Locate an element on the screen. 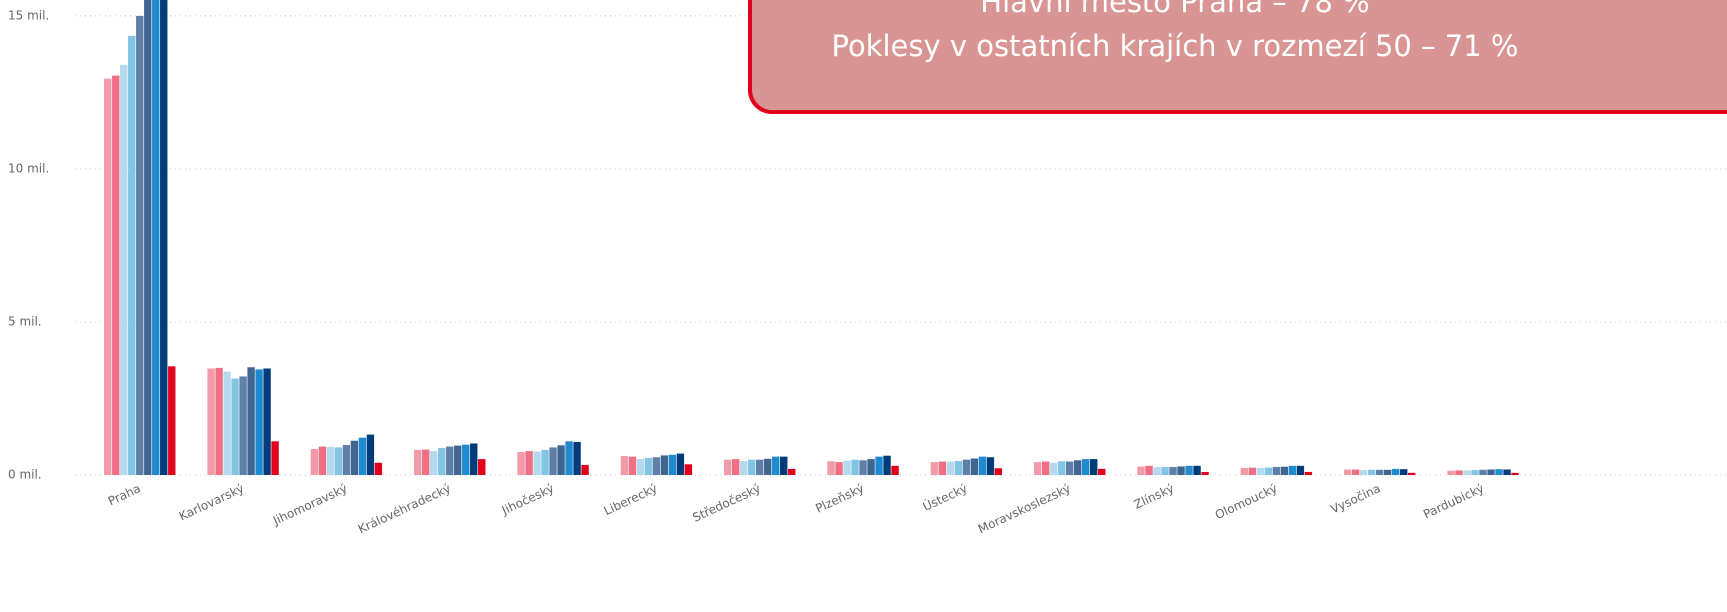 Image resolution: width=1727 pixels, height=612 pixels. x-tick-label: Liberecký is located at coordinates (631, 499).